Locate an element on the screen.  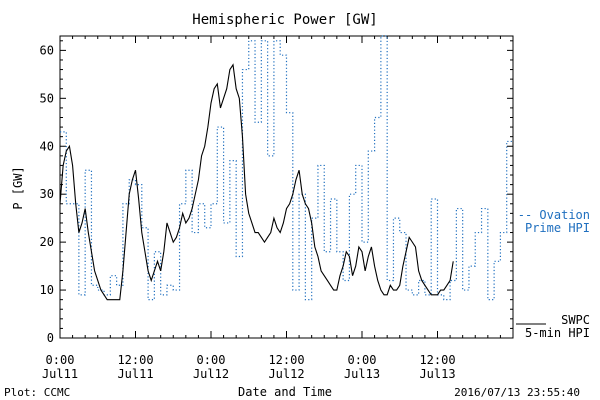
y-tick-label: 50 is located at coordinates (47, 98).